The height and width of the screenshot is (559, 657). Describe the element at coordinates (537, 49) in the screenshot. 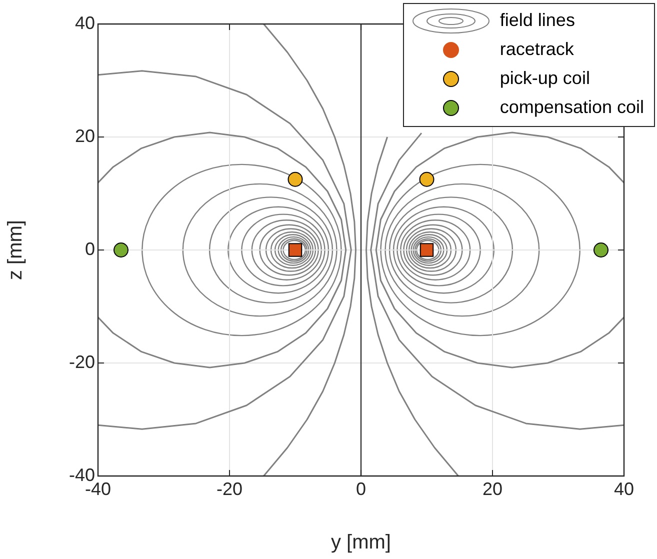

I see `legend-label: racetrack` at that location.